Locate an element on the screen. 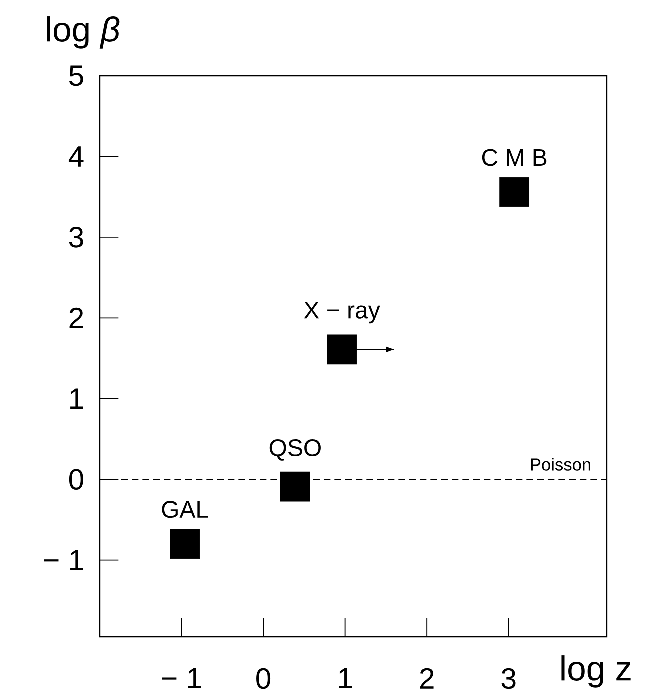  ref-line-label: Poisson is located at coordinates (560, 464).